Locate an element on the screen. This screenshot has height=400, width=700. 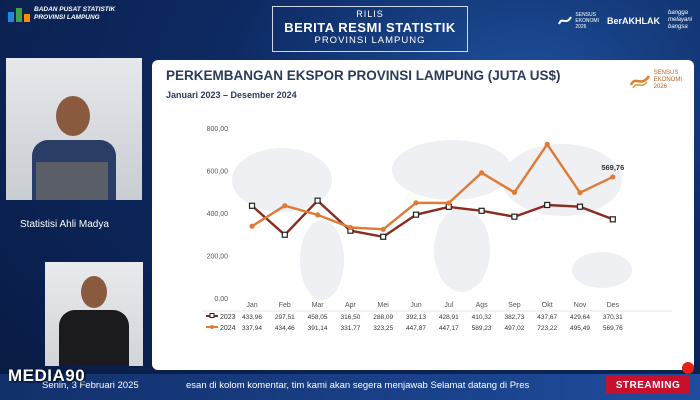
x-tick-label: Feb is located at coordinates (285, 305).